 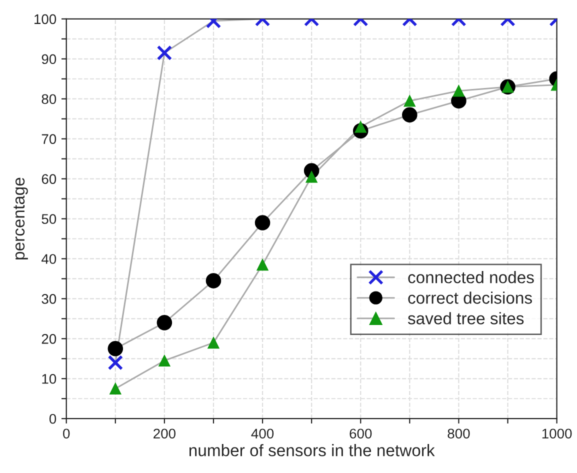 I want to click on y-tick-label: 50, so click(x=49, y=219).